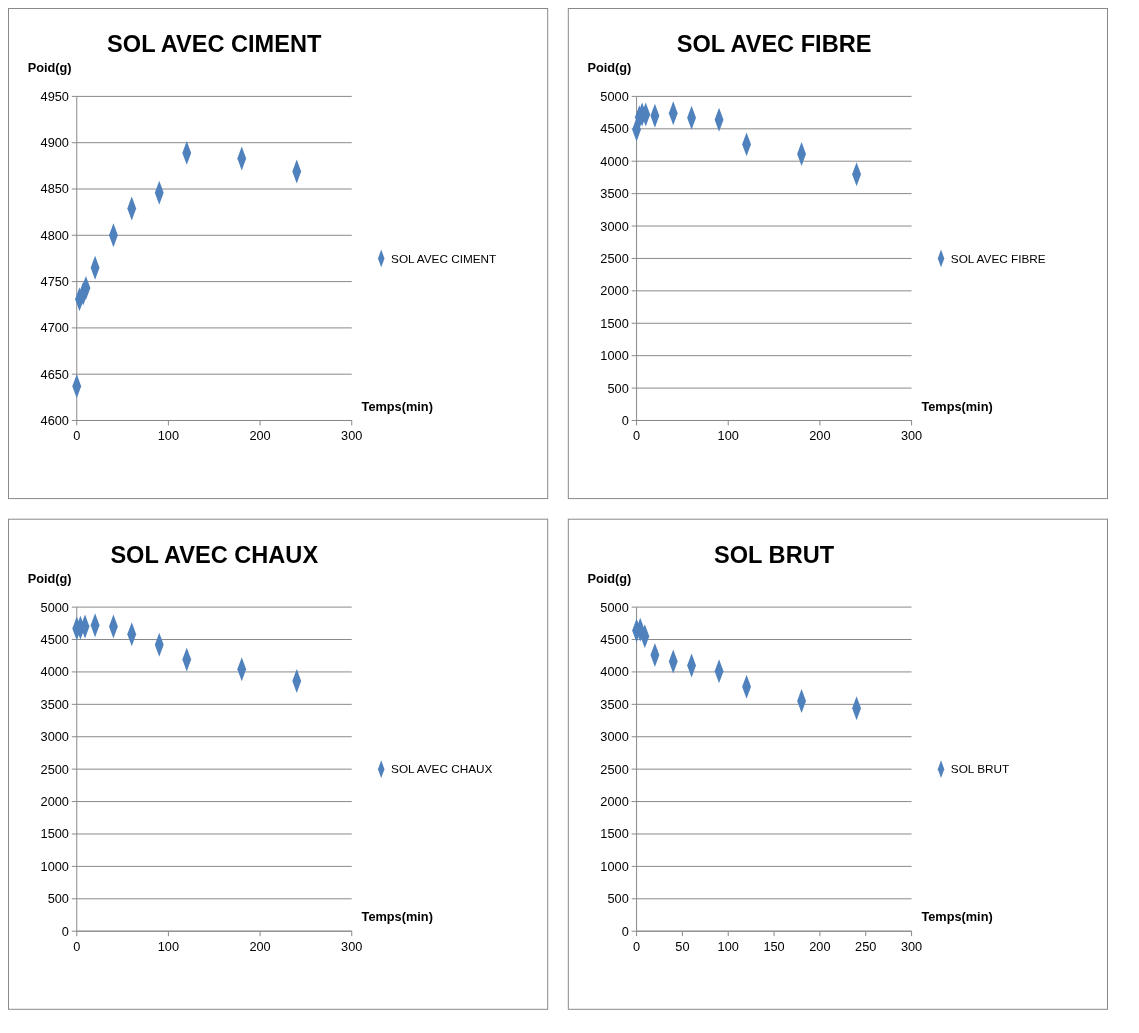  Describe the element at coordinates (444, 258) in the screenshot. I see `legend-label: SOL AVEC CIMENT` at that location.